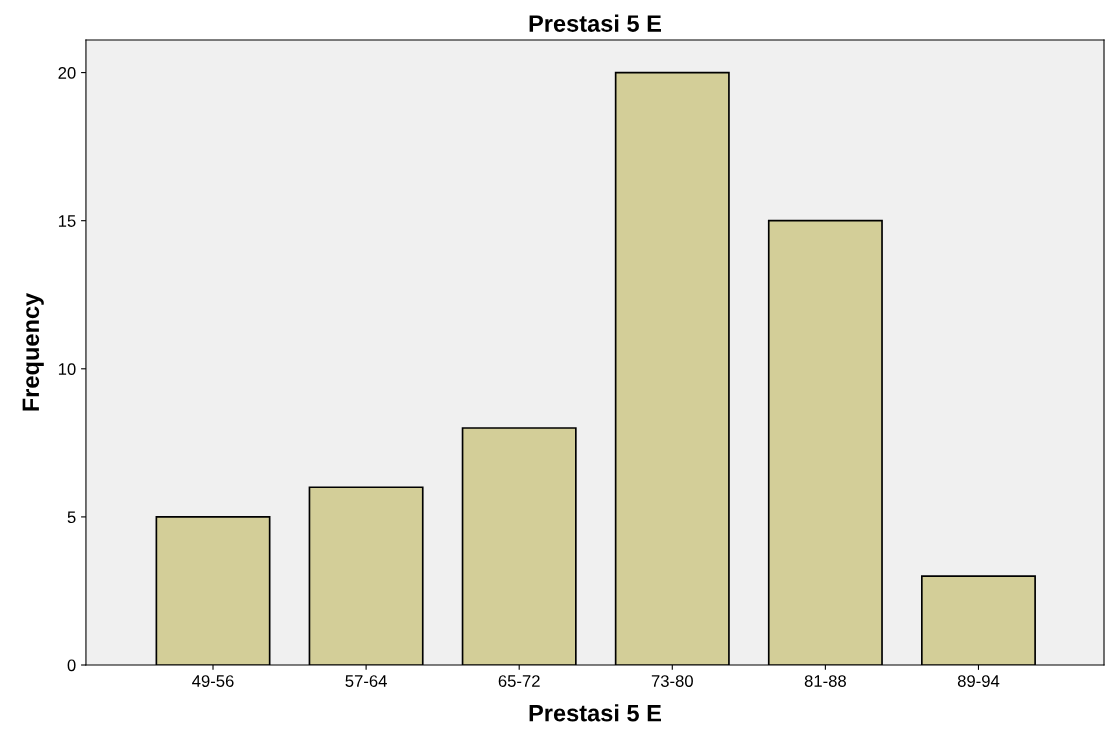 Image resolution: width=1109 pixels, height=734 pixels. What do you see at coordinates (33, 351) in the screenshot?
I see `y-axis-title: Frequency` at bounding box center [33, 351].